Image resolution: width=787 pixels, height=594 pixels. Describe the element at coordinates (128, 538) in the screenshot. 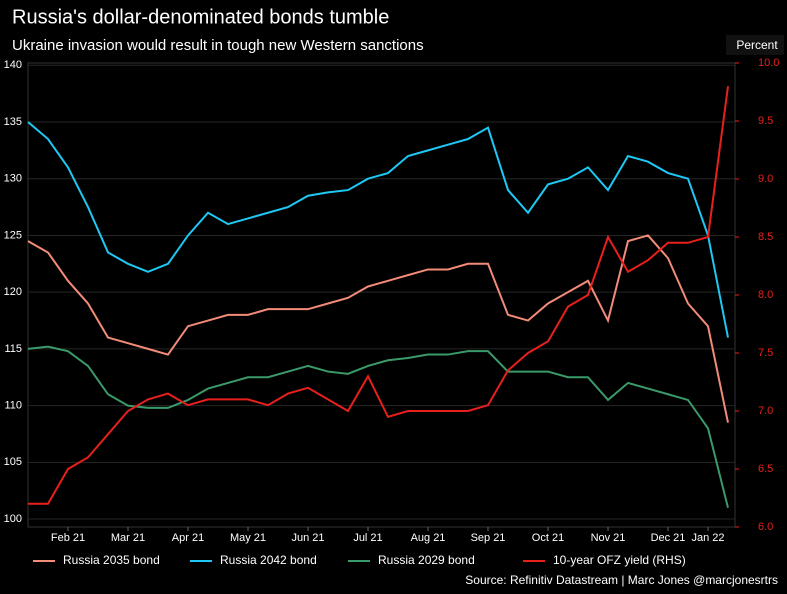

I see `x-tick-label: Mar 21` at that location.